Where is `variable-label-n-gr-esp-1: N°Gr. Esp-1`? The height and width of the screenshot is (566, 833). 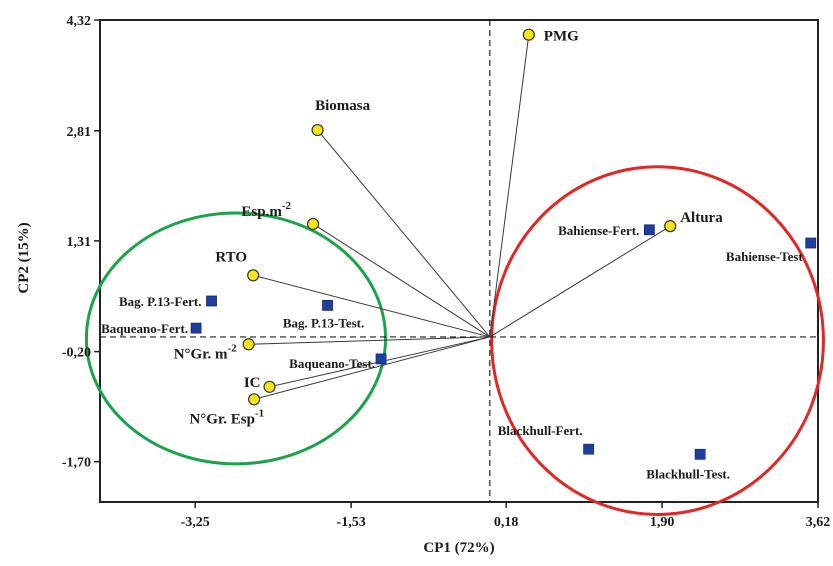
variable-label-n-gr-esp-1: N°Gr. Esp-1 is located at coordinates (226, 417).